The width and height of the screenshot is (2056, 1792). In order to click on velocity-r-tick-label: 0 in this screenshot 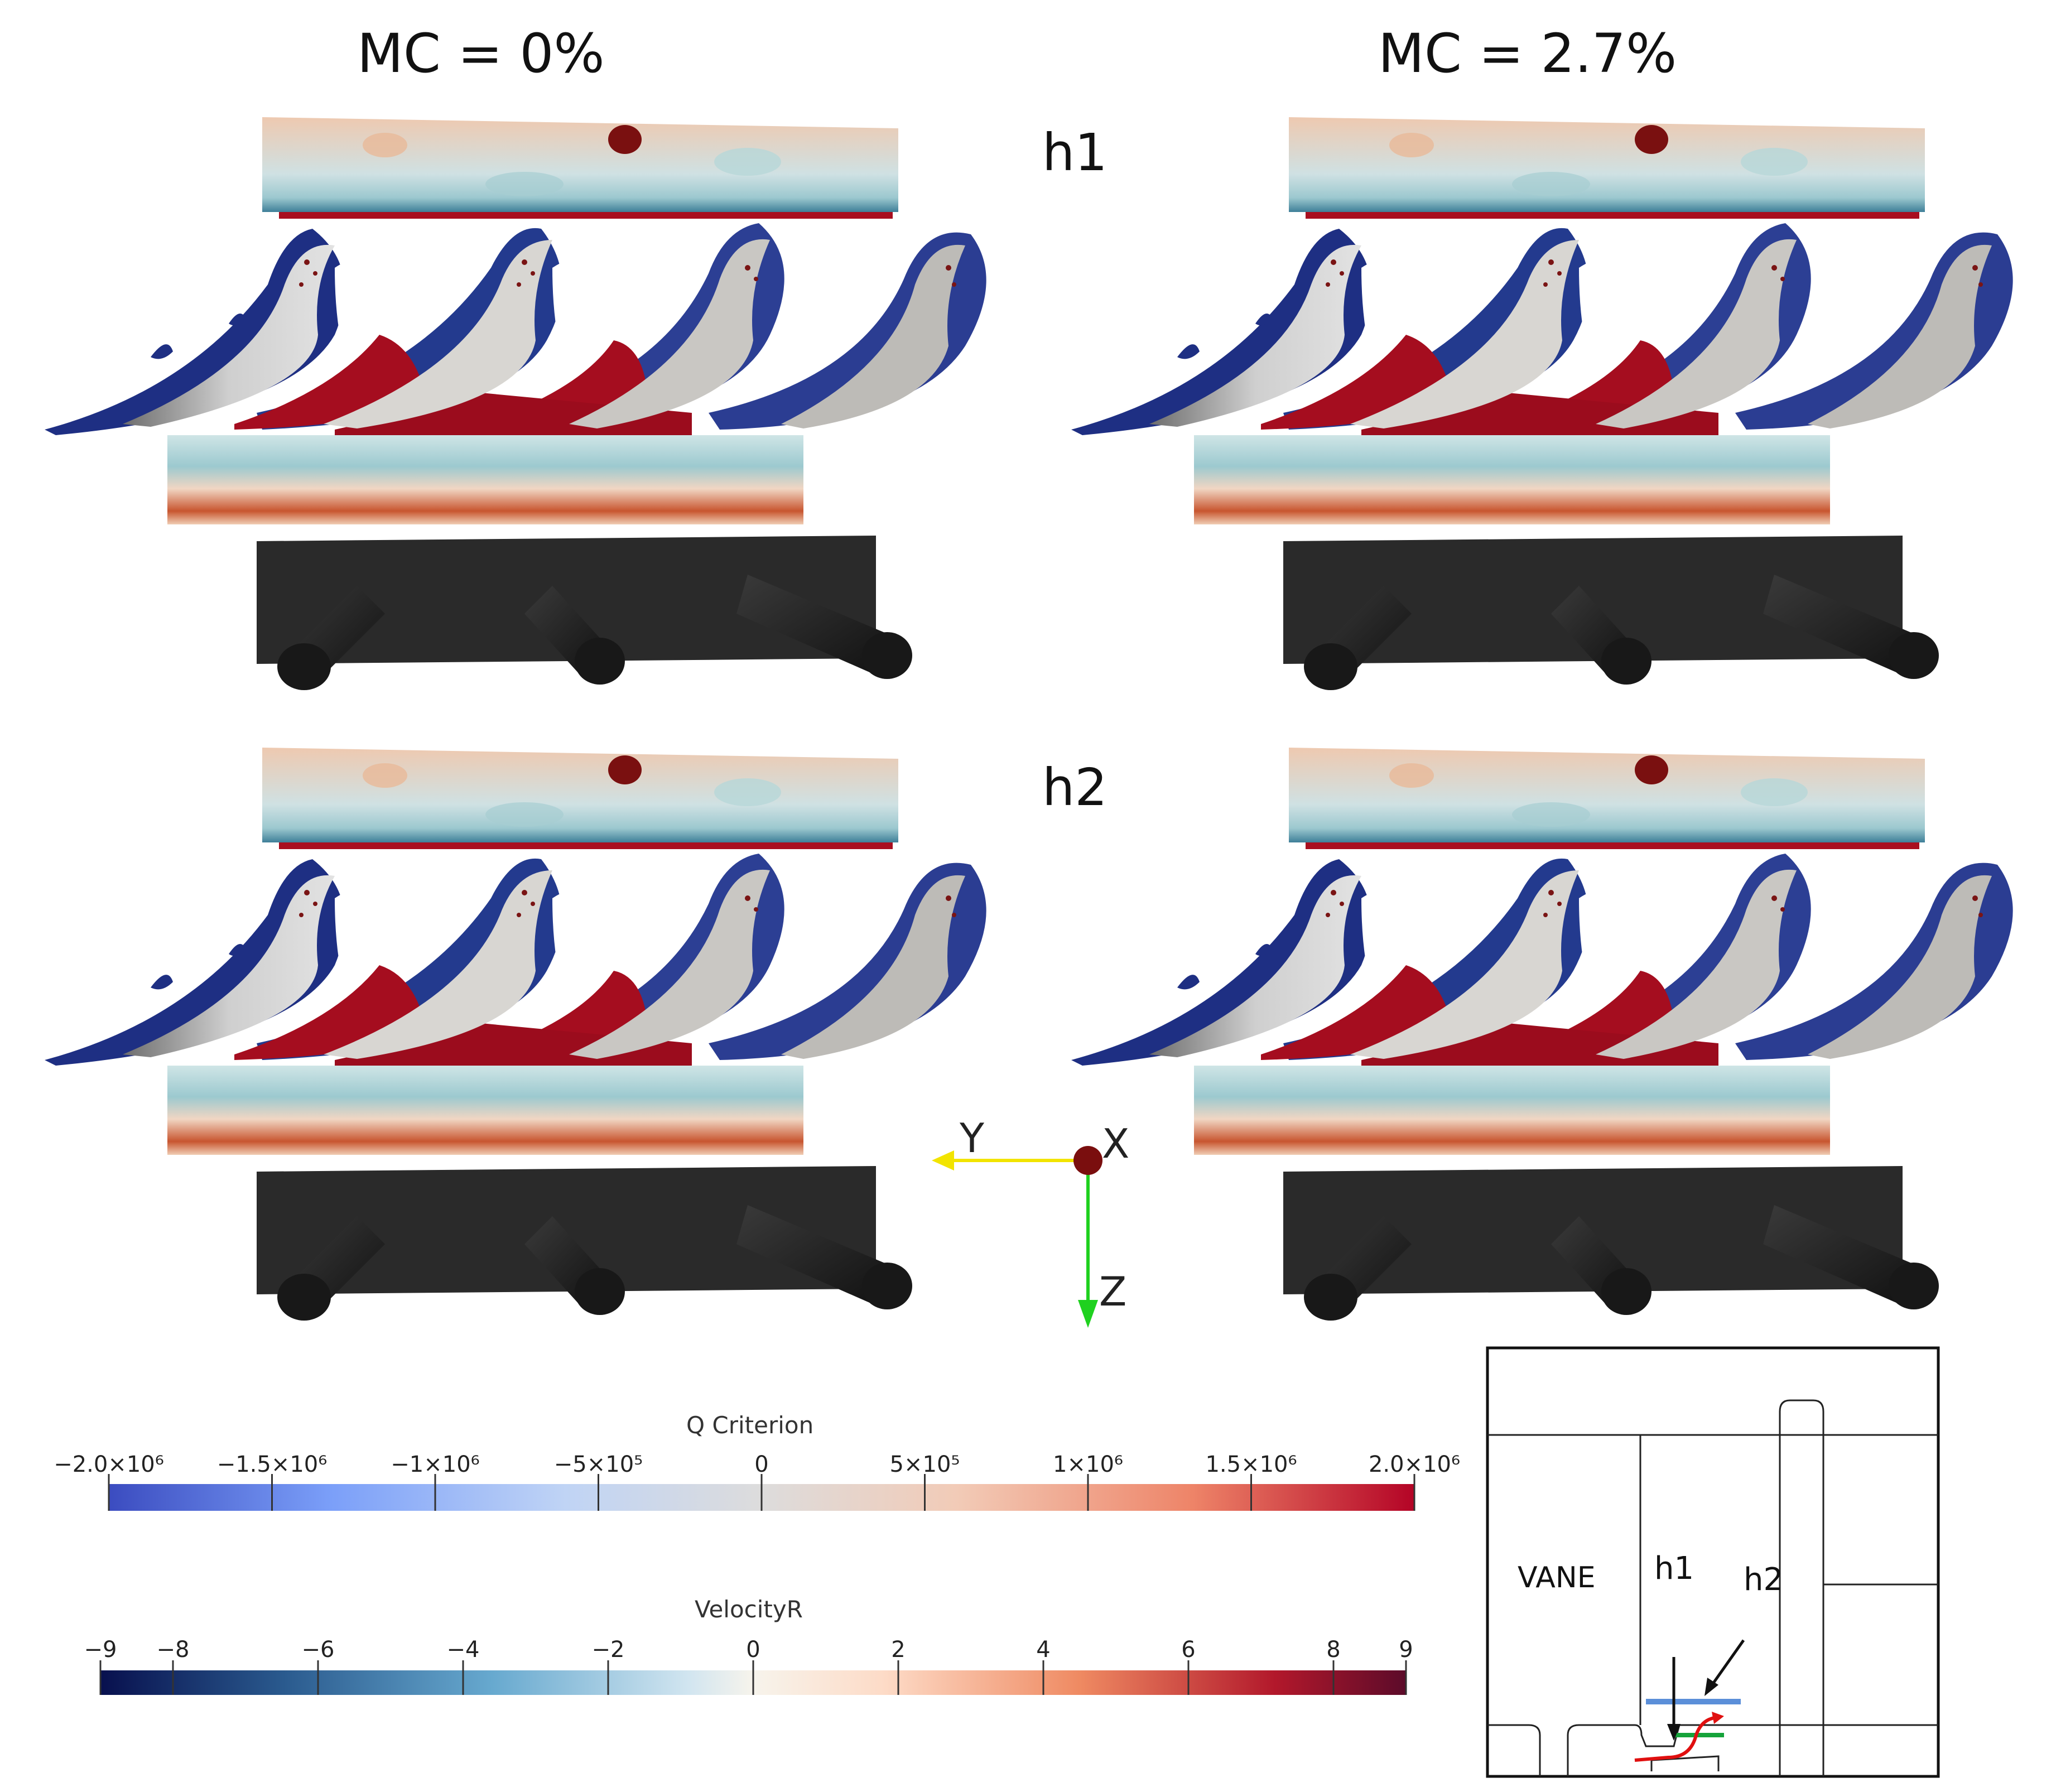, I will do `click(753, 1650)`.